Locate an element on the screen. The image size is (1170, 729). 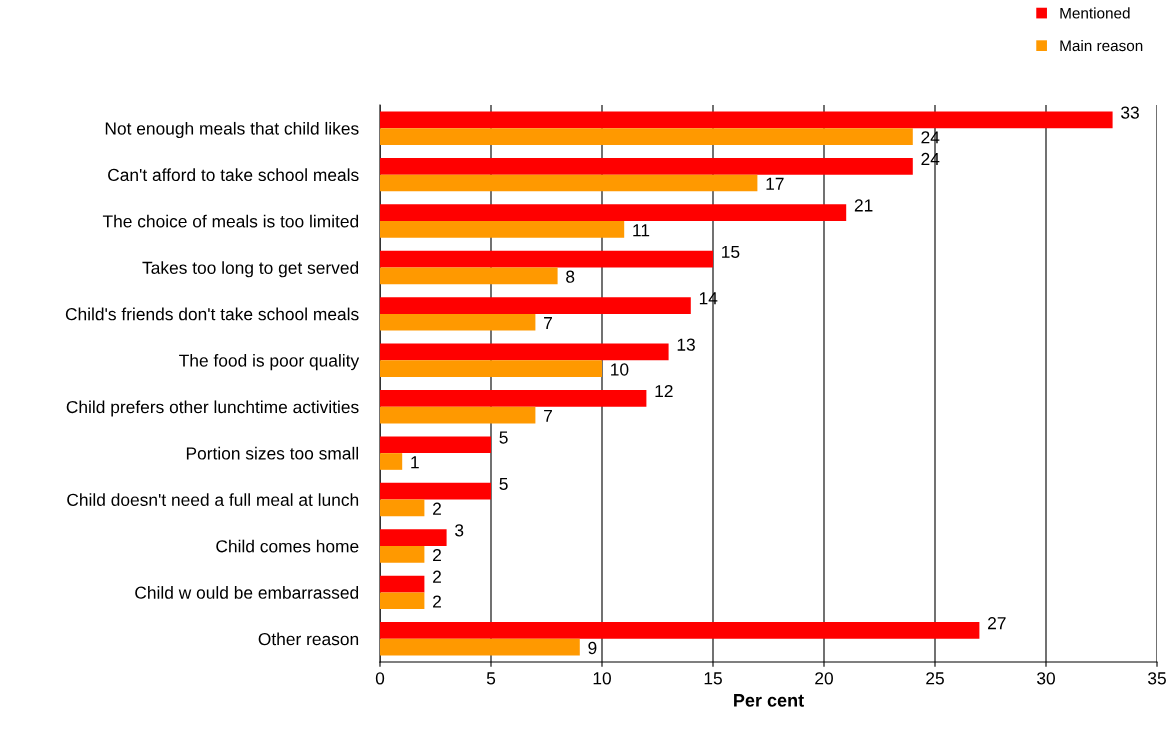
x-tick-label: 25 is located at coordinates (935, 678).